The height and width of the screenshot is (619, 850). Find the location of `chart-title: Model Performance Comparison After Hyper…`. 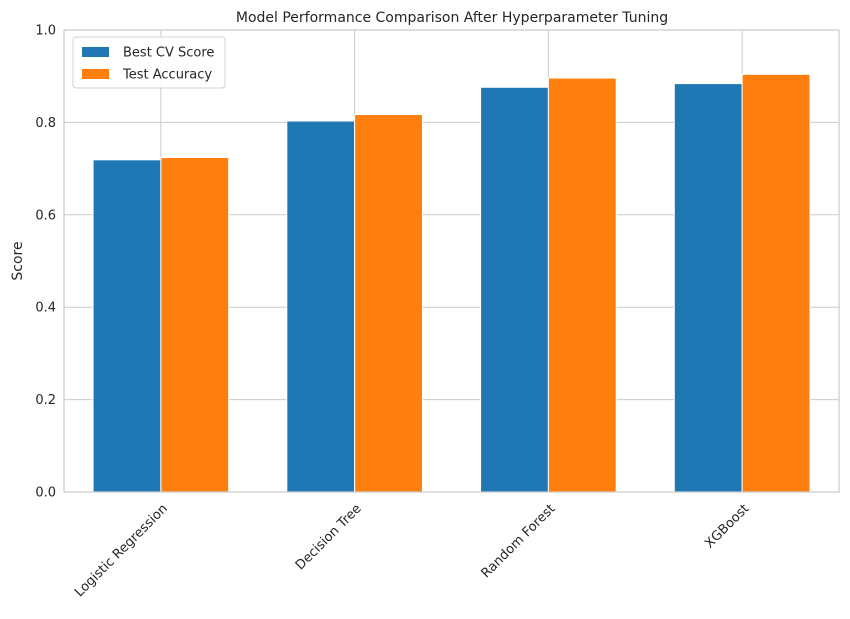

chart-title: Model Performance Comparison After Hyper… is located at coordinates (452, 18).